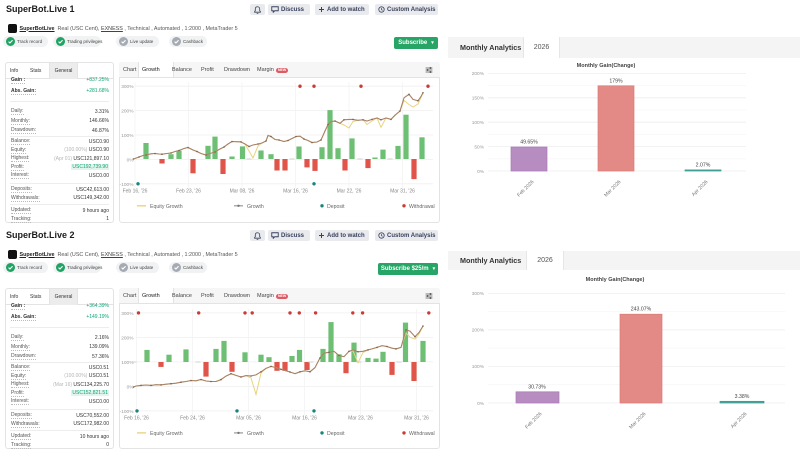  What do you see at coordinates (360, 418) in the screenshot?
I see `svg-text: Mar 23, '26` at bounding box center [360, 418].